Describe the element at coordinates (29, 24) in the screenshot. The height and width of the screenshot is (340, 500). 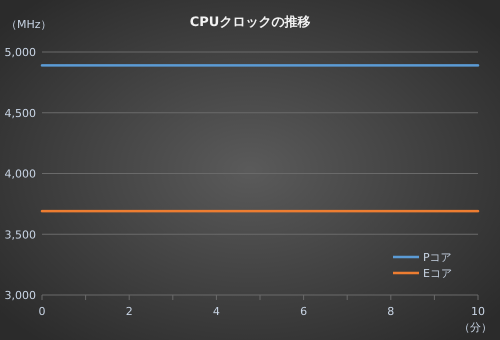
I see `y-axis-title: （MHz）` at that location.